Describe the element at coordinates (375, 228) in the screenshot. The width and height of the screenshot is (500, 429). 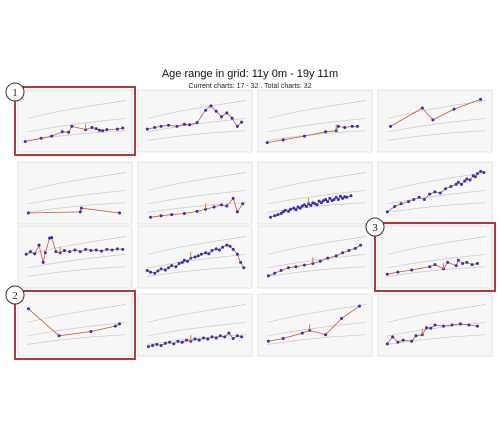
I see `badge-label-3: 3` at that location.